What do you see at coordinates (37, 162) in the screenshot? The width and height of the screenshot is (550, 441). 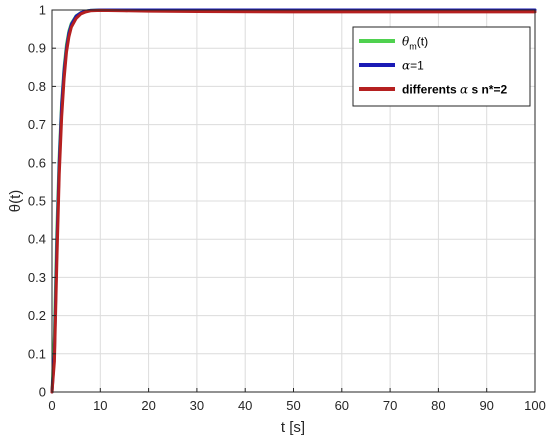 I see `y-tick-label: 0.6` at bounding box center [37, 162].